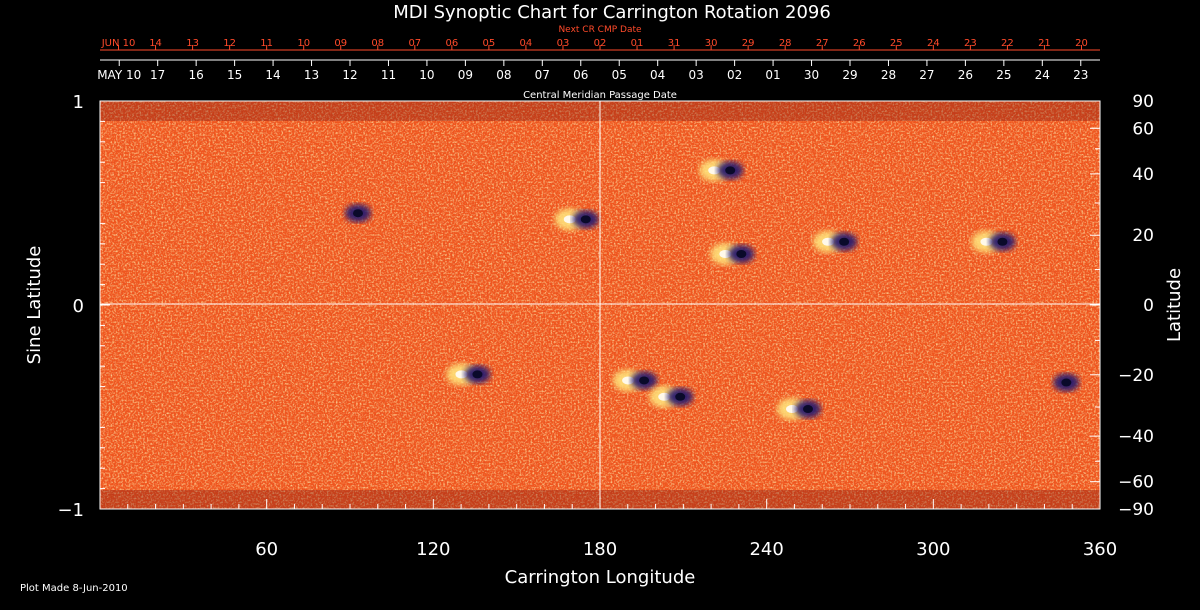 This screenshot has width=1200, height=610. I want to click on red-date-label: JUN 10, so click(118, 43).